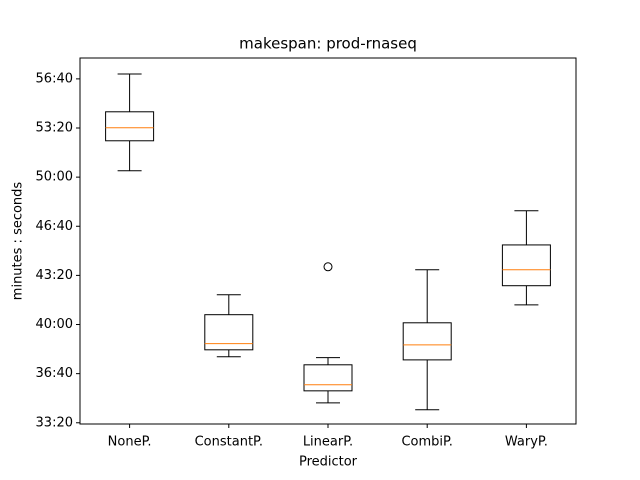 The image size is (640, 480). I want to click on x-tick-label: WaryP., so click(526, 442).